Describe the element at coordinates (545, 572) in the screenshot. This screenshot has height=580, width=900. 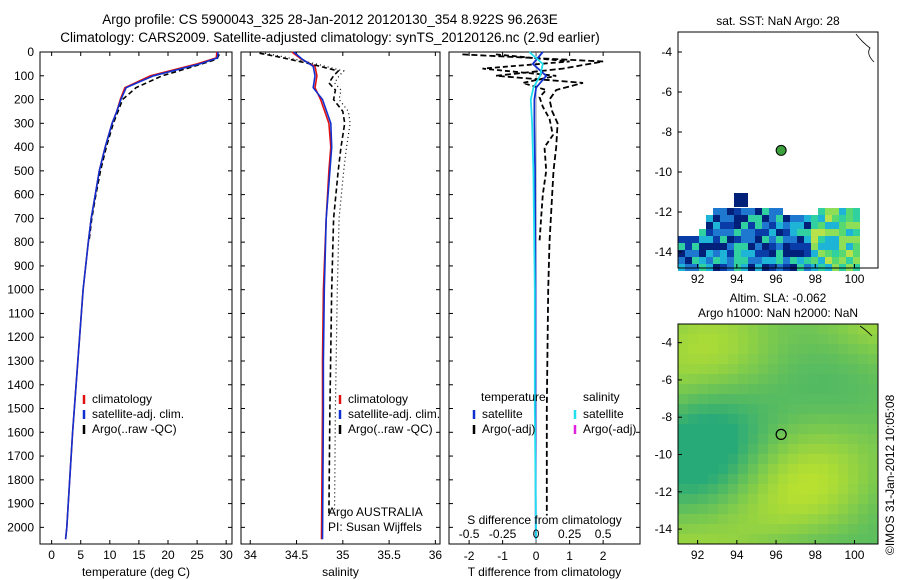
I see `difference-xlabel: T difference from climatology` at that location.